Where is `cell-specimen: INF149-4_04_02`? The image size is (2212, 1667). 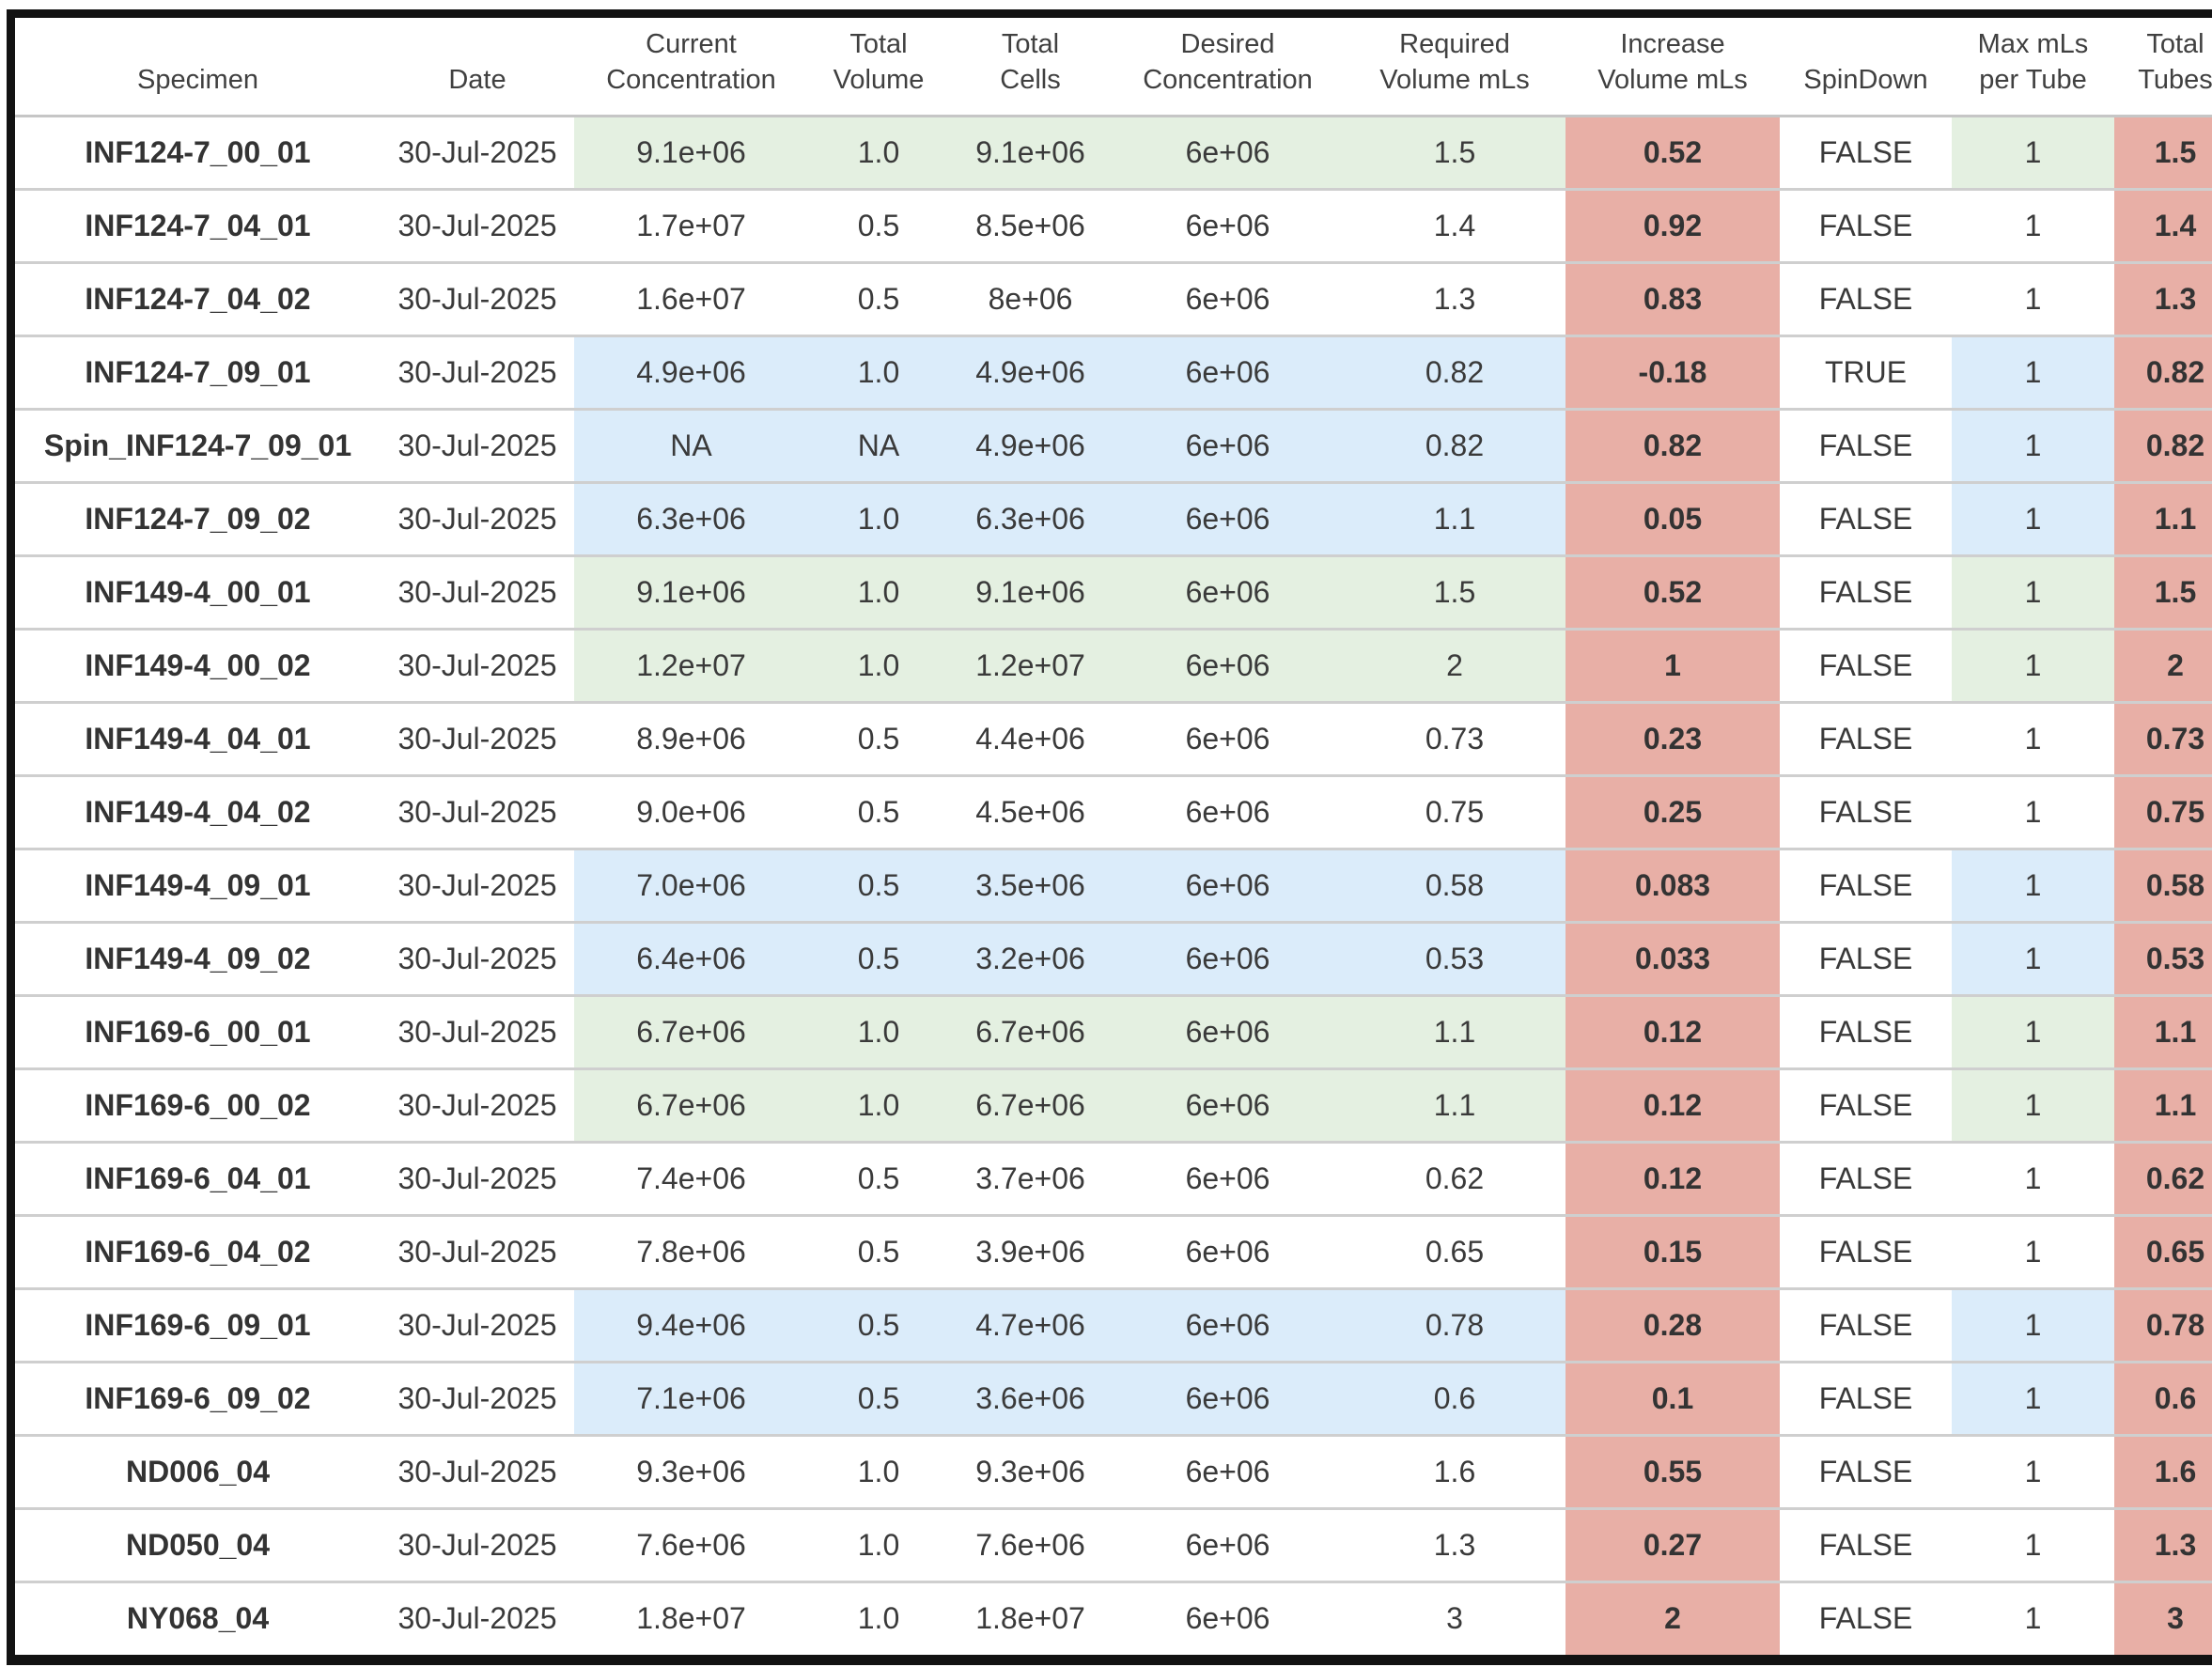 cell-specimen: INF149-4_04_02 is located at coordinates (198, 812).